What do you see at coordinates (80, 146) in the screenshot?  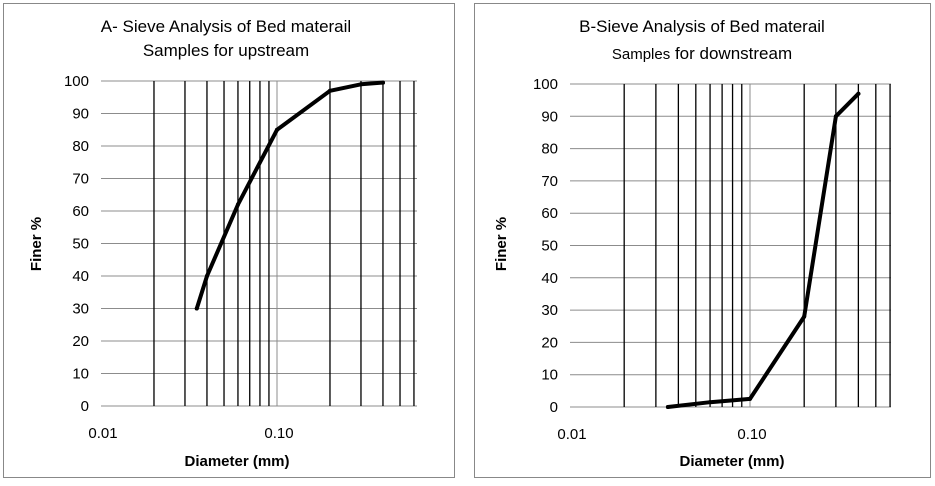 I see `chart-a-ytick-label: 80` at bounding box center [80, 146].